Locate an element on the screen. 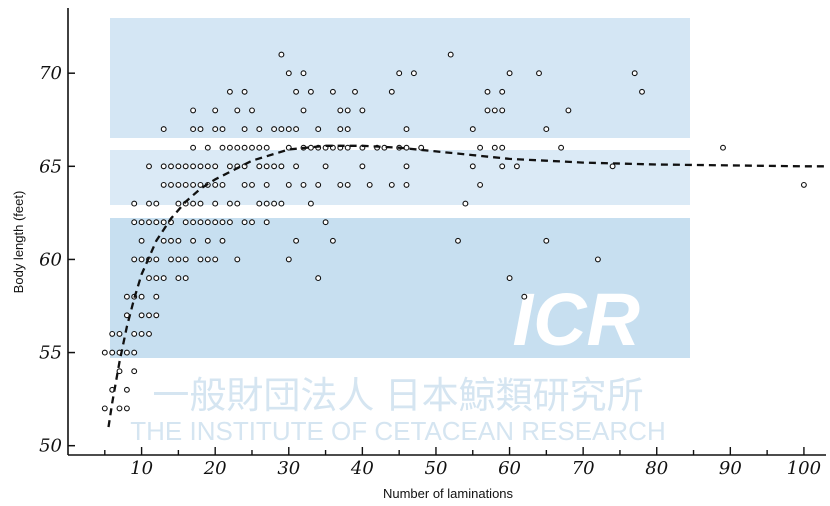  watermark-logo-text: ICR is located at coordinates (576, 319).